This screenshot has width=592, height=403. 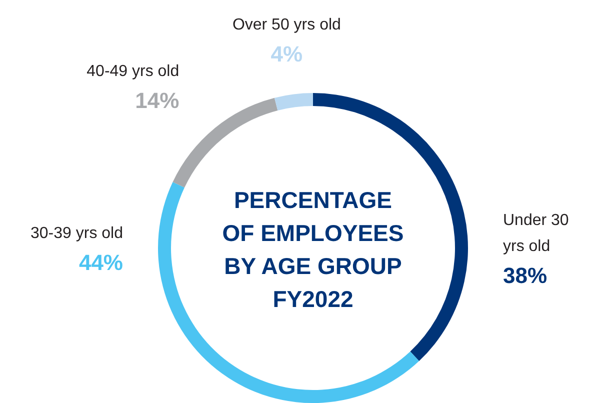 I want to click on slice-label: 30-39 yrs old, so click(x=76, y=233).